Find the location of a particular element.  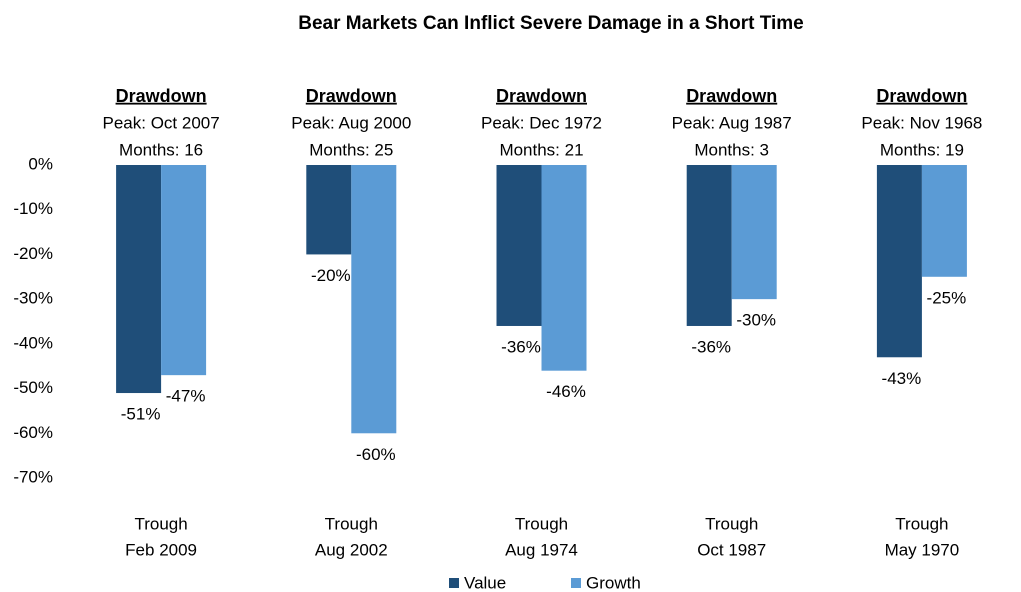

y-tick-label: -60% is located at coordinates (33, 432).